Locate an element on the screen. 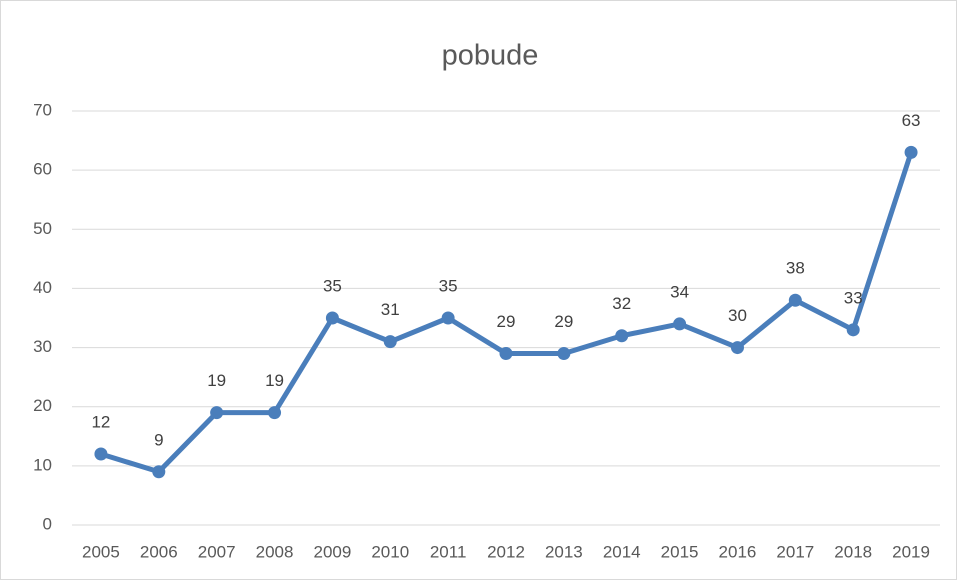 The image size is (957, 580). x-tick-label: 2018 is located at coordinates (853, 551).